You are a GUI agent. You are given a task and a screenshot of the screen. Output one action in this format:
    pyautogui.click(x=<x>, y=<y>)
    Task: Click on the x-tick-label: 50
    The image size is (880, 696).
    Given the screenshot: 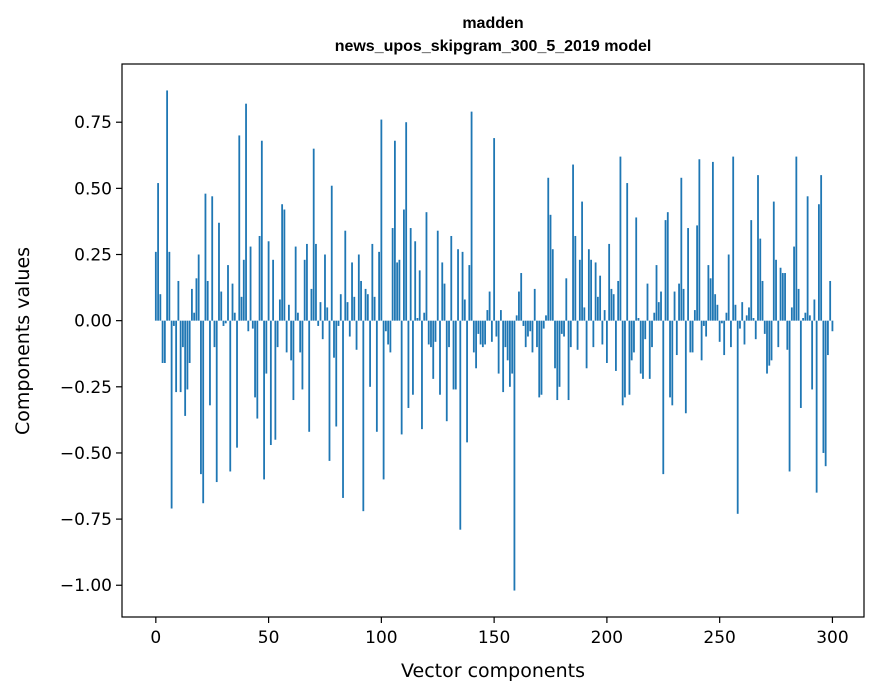 What is the action you would take?
    pyautogui.click(x=269, y=638)
    